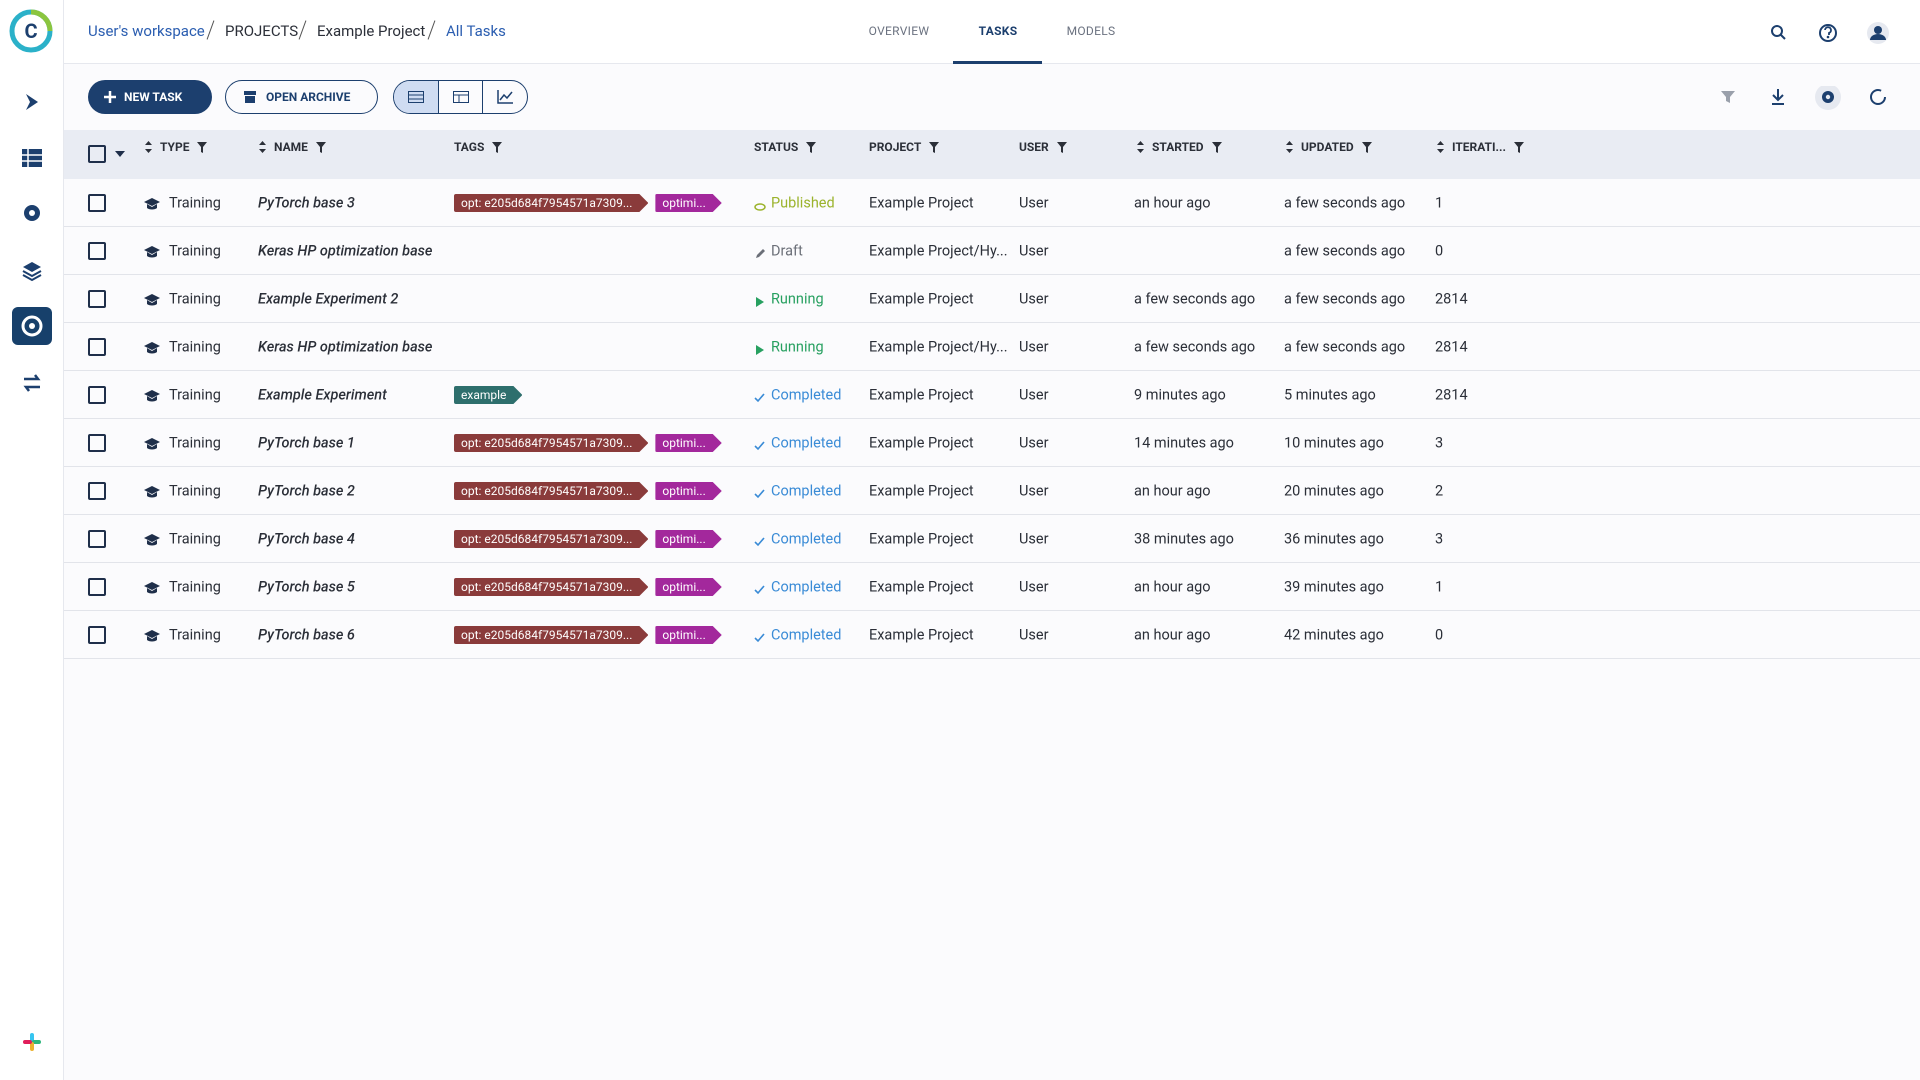 The image size is (1920, 1080). What do you see at coordinates (262, 31) in the screenshot?
I see `breadcrumb: PROJECTS` at bounding box center [262, 31].